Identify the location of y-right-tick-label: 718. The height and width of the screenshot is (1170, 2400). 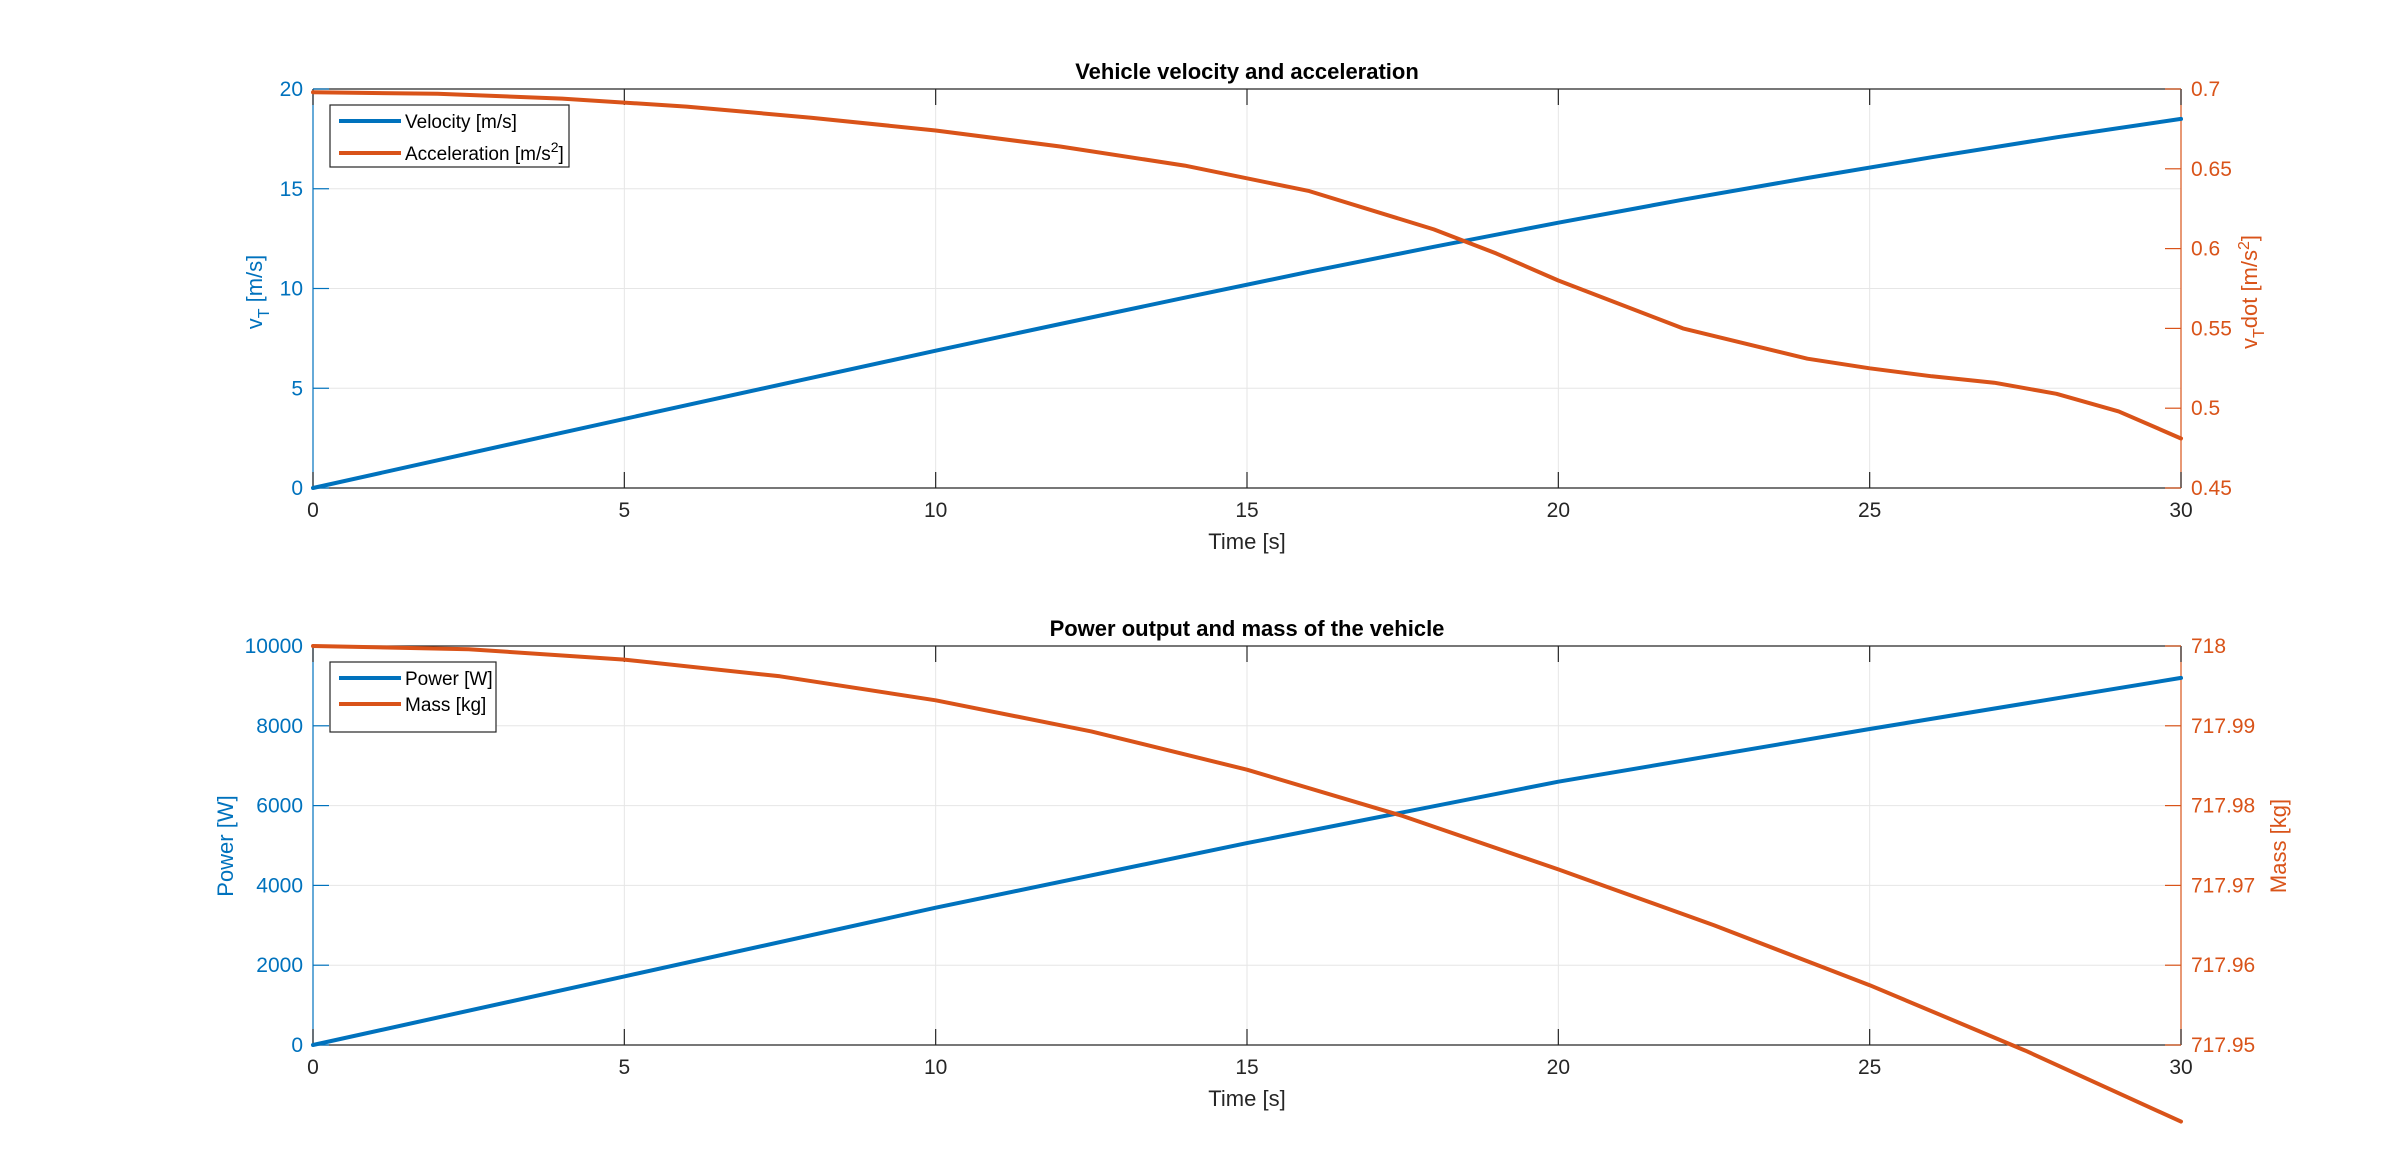
(2208, 646).